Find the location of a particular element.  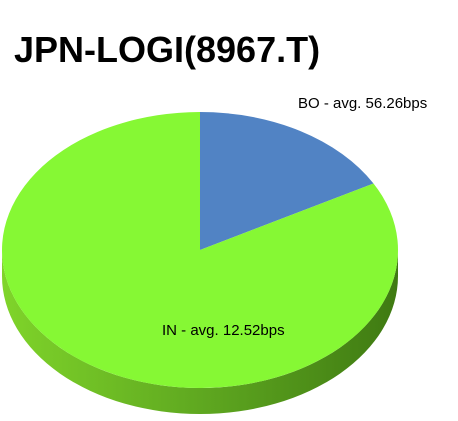

slice-label: BO - avg. 56.26bps is located at coordinates (362, 103).